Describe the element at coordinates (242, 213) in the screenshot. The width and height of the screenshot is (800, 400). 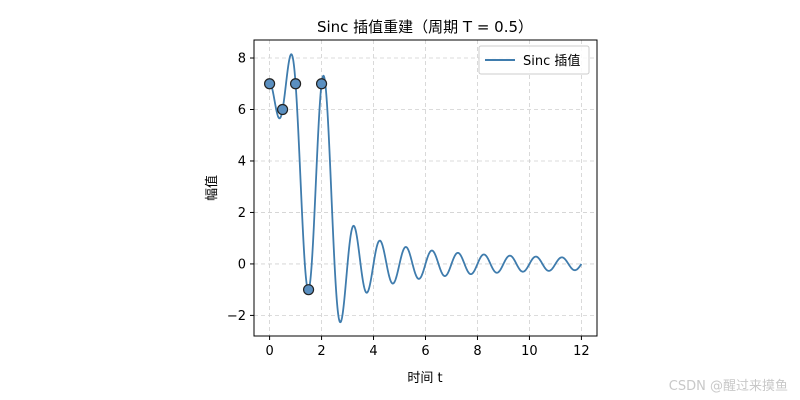
I see `y-tick-label: 2` at that location.